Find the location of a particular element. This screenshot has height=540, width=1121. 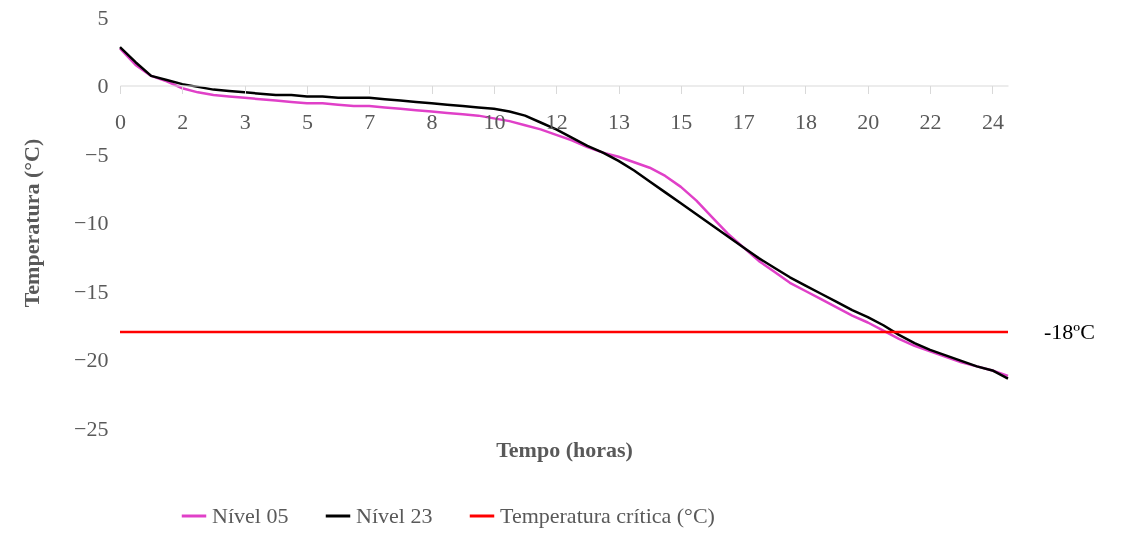

x-tick-label: 8 is located at coordinates (432, 121).